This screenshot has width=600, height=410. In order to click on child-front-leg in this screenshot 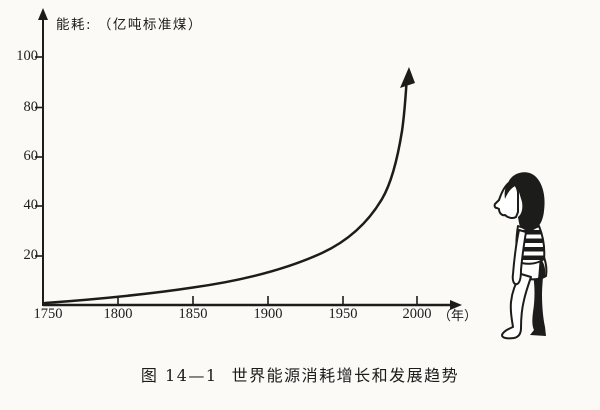, I will do `click(516, 306)`.